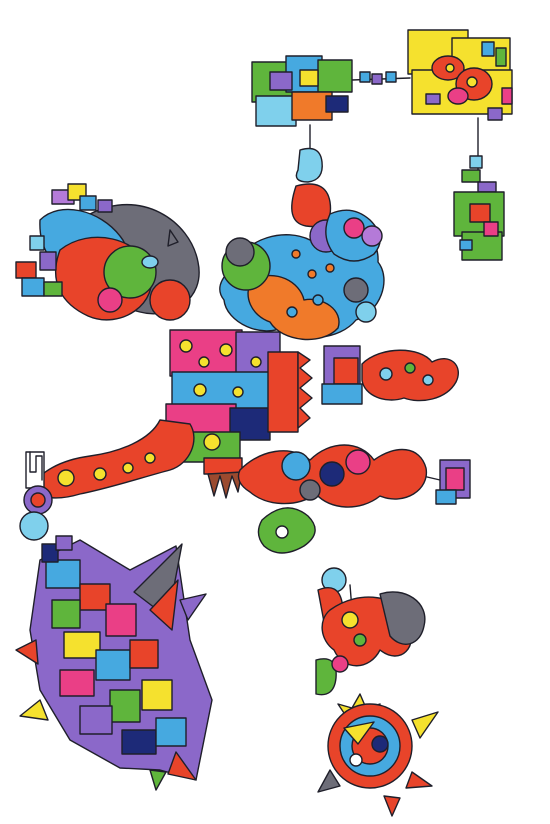  What do you see at coordinates (107, 252) in the screenshot?
I see `left-wing` at bounding box center [107, 252].